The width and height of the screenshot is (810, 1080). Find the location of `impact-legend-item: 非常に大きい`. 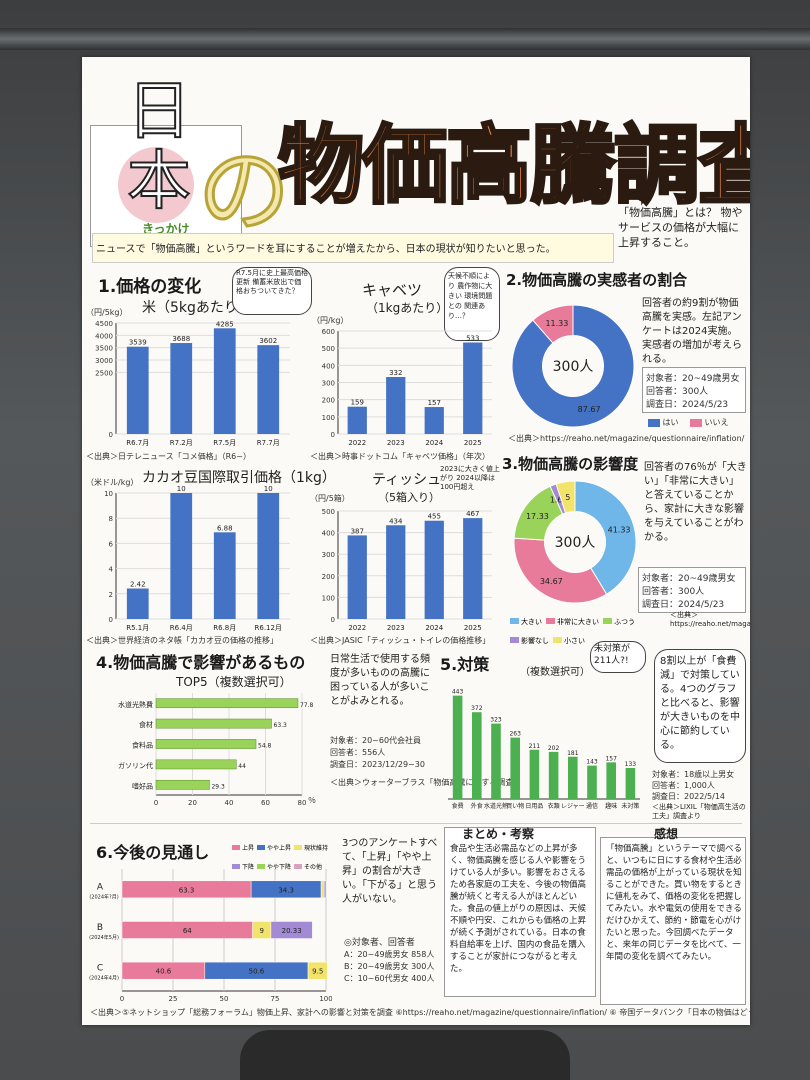

impact-legend-item: 非常に大きい is located at coordinates (572, 622).